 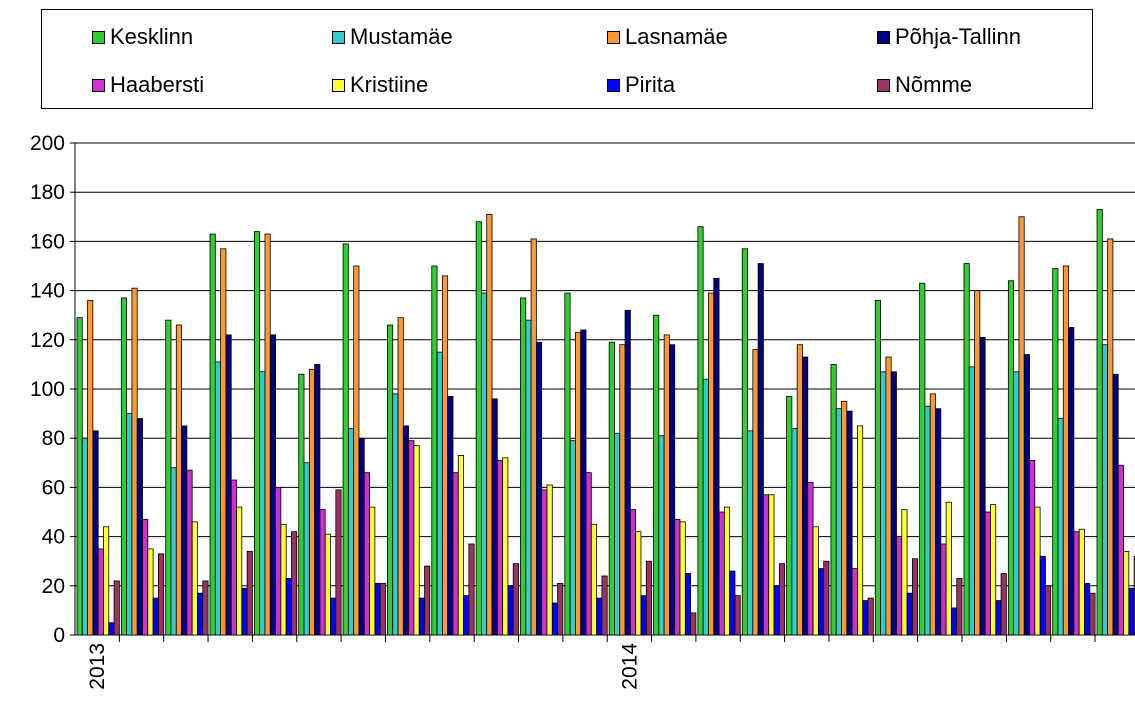 I want to click on legend-item: Põhja-Tallinn, so click(x=949, y=37).